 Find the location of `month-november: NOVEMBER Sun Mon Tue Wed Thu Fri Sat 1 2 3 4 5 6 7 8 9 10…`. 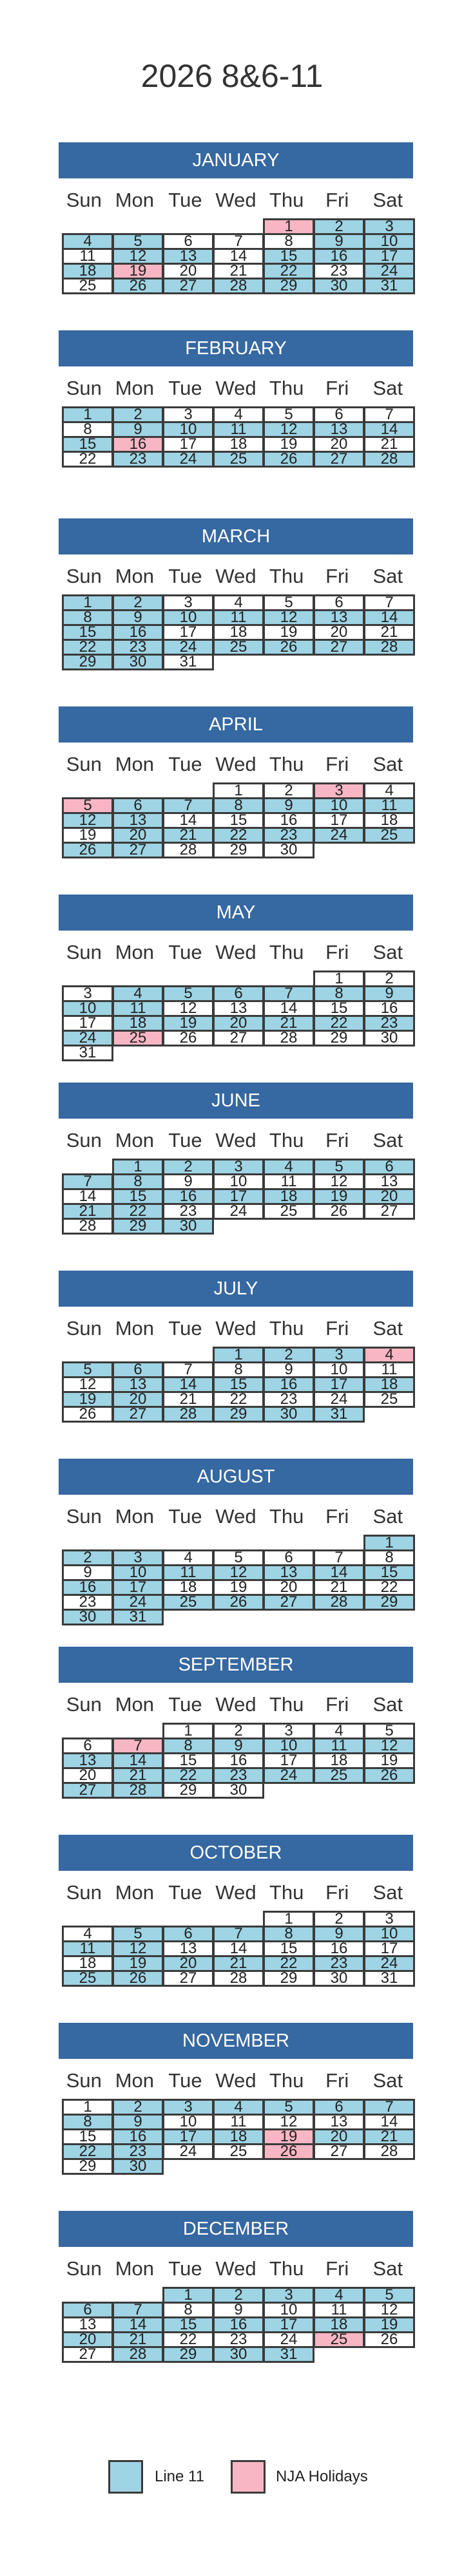

month-november: NOVEMBER Sun Mon Tue Wed Thu Fri Sat 1 2 3 4 5 6 7 8 9 10… is located at coordinates (237, 2099).